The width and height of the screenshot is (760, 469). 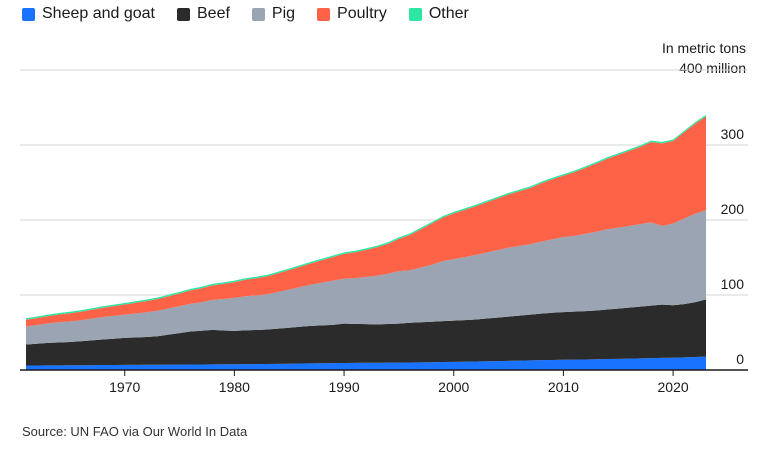 I want to click on legend-item-beef: Beef, so click(x=203, y=14).